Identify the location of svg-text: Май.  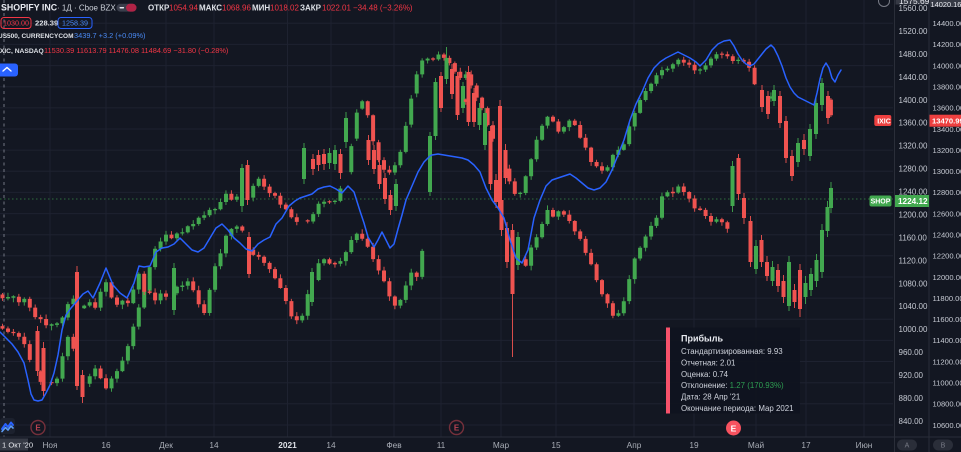
(756, 445).